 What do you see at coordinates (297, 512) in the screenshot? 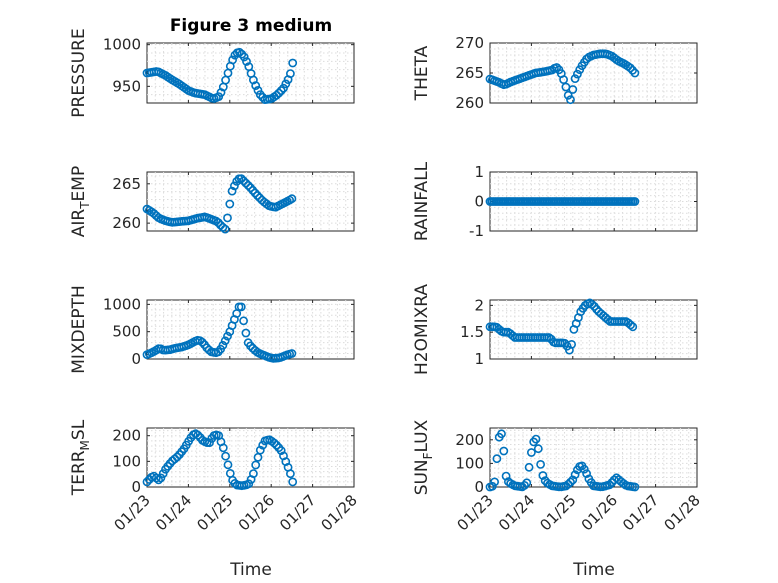
I see `x-tick-label: 01/27` at bounding box center [297, 512].